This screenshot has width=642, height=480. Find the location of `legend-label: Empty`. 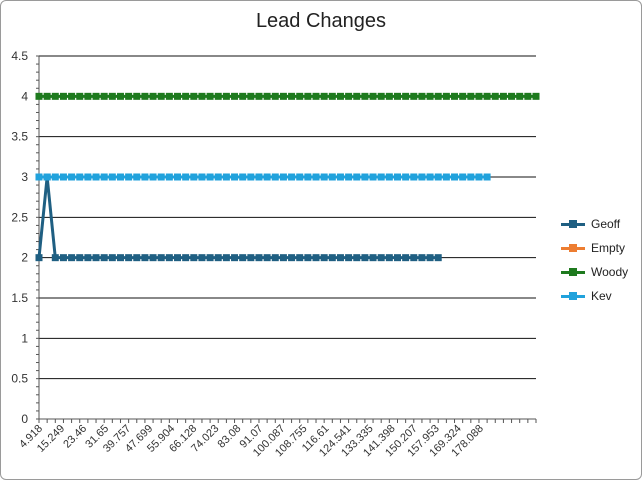

legend-label: Empty is located at coordinates (608, 248).